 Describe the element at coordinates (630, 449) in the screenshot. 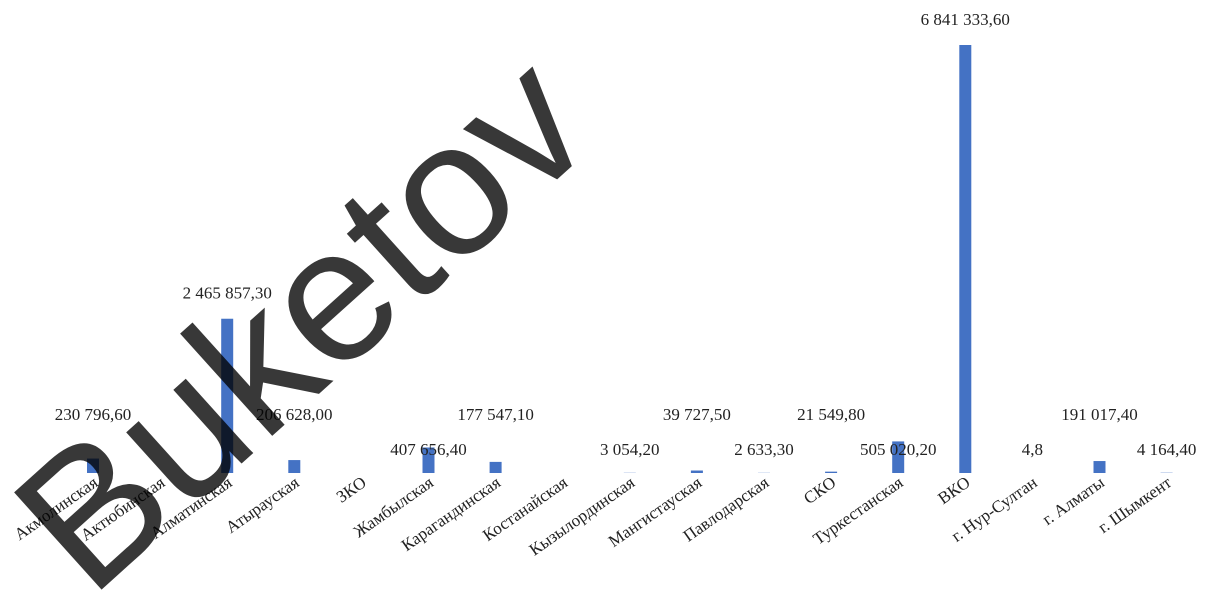

I see `value-label: 3 054,20` at that location.